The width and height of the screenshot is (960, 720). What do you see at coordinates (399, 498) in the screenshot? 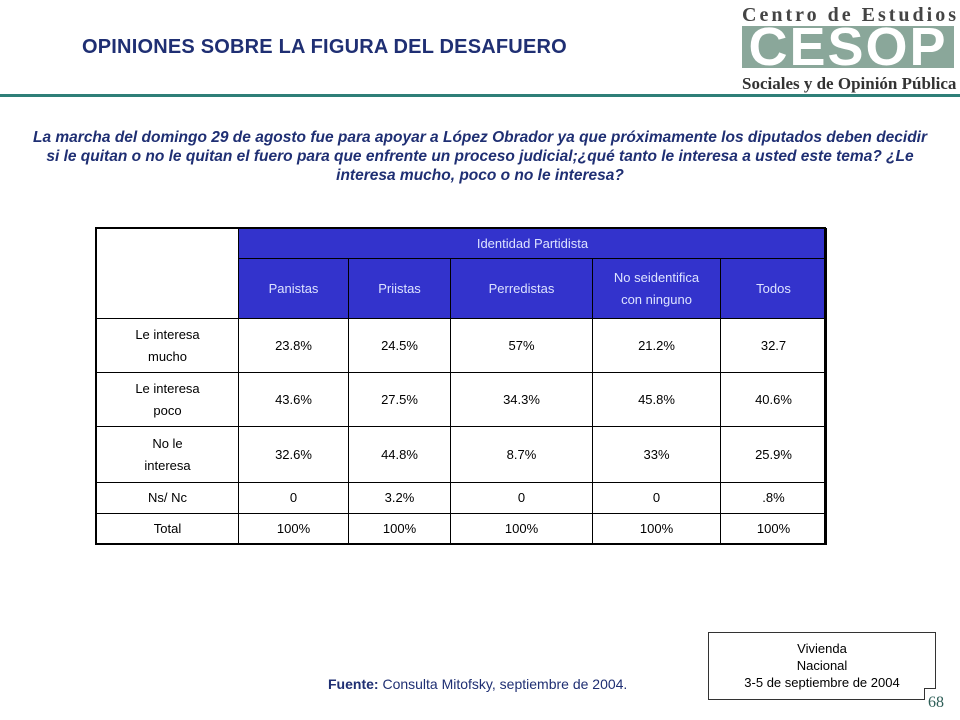
I see `table-cell: 3.2%` at bounding box center [399, 498].